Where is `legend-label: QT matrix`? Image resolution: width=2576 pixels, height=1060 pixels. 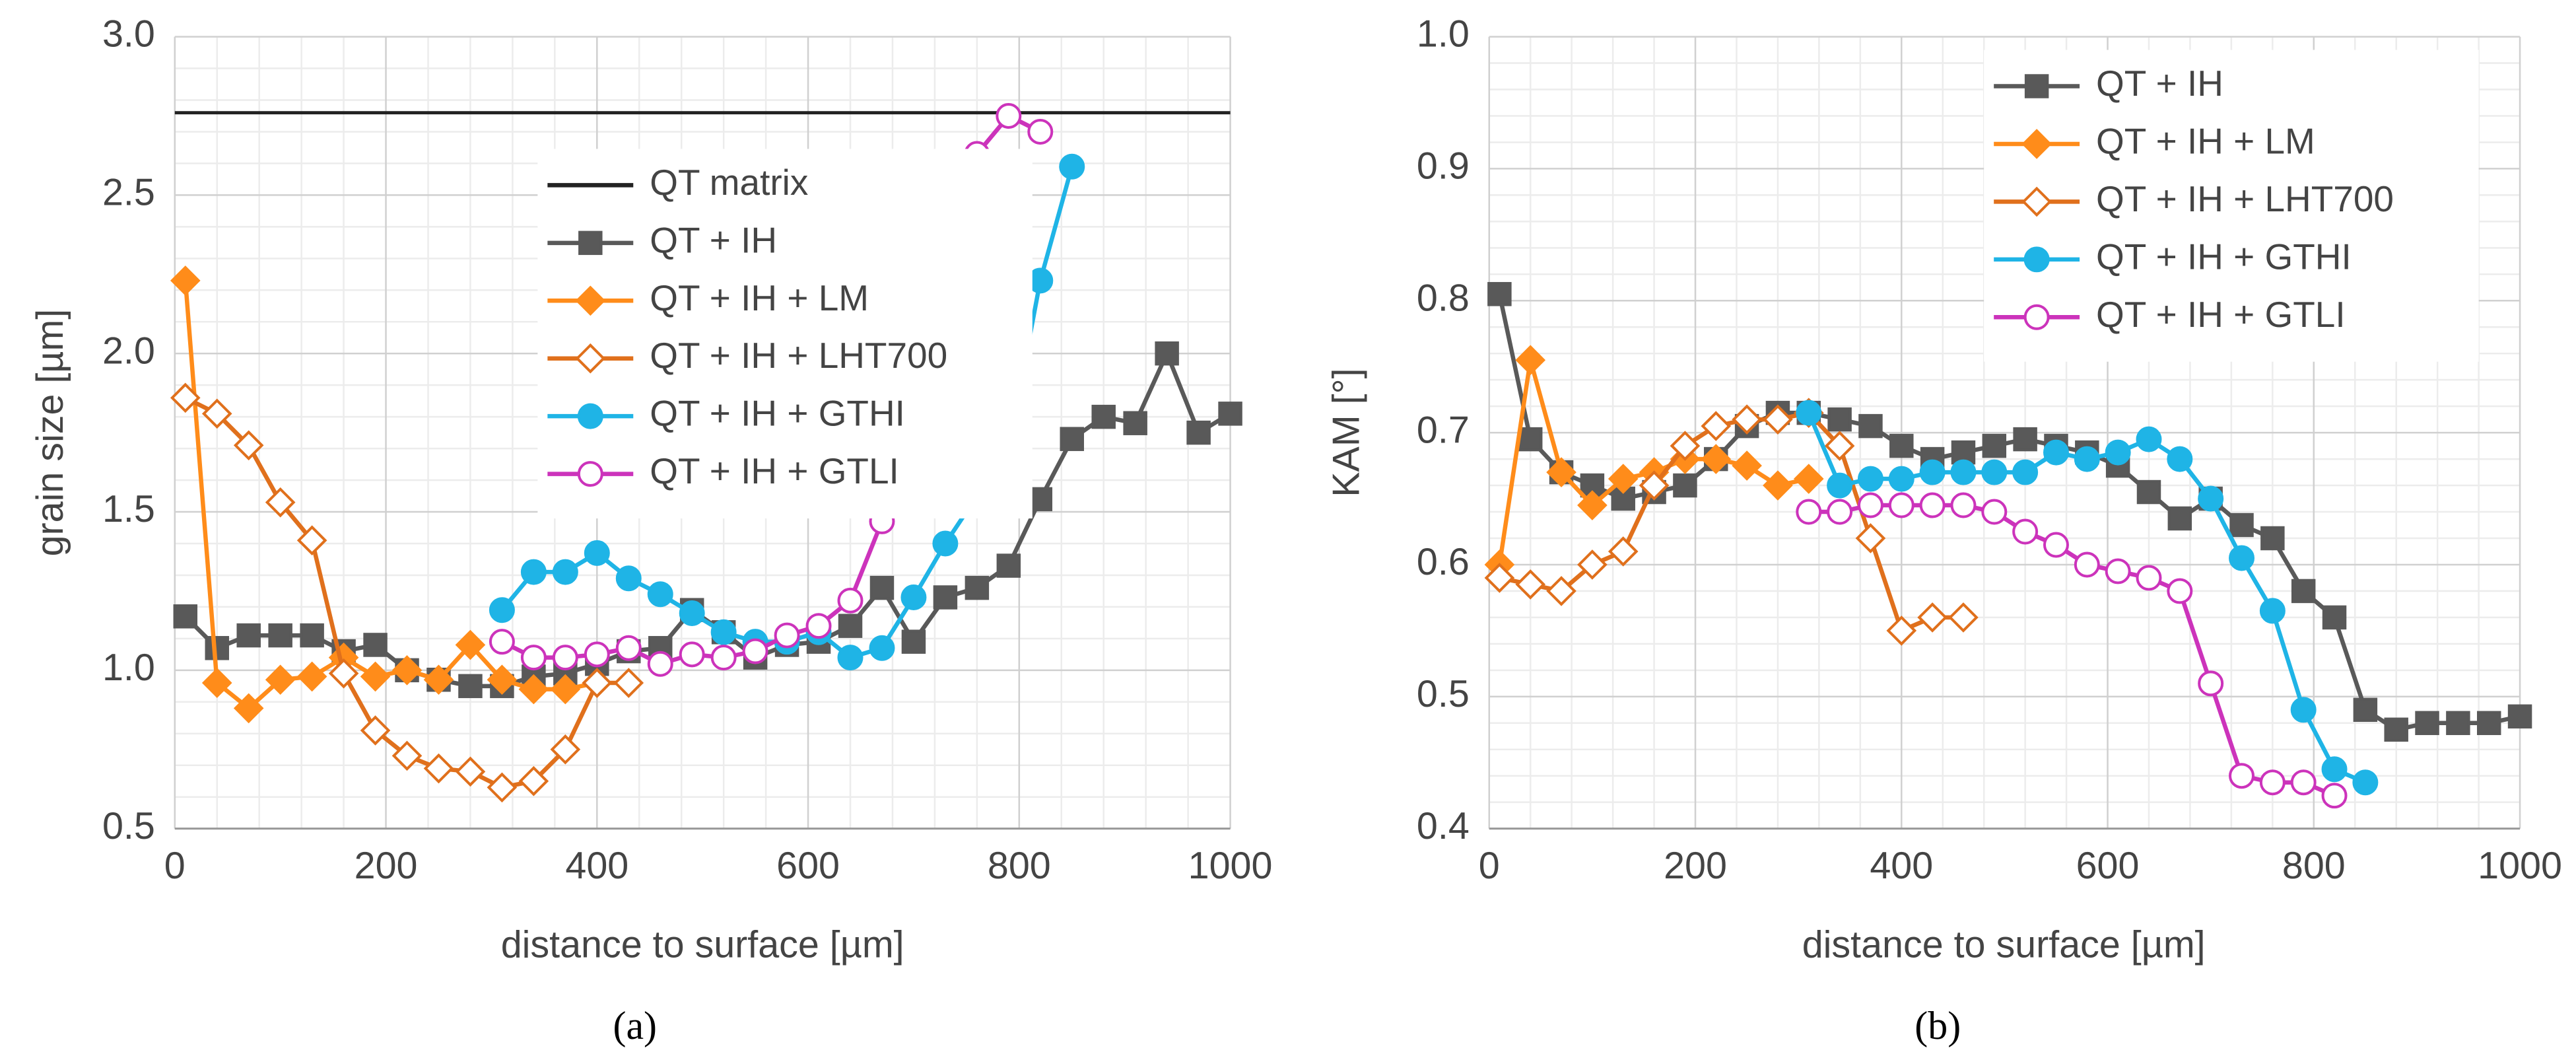
legend-label: QT matrix is located at coordinates (729, 182).